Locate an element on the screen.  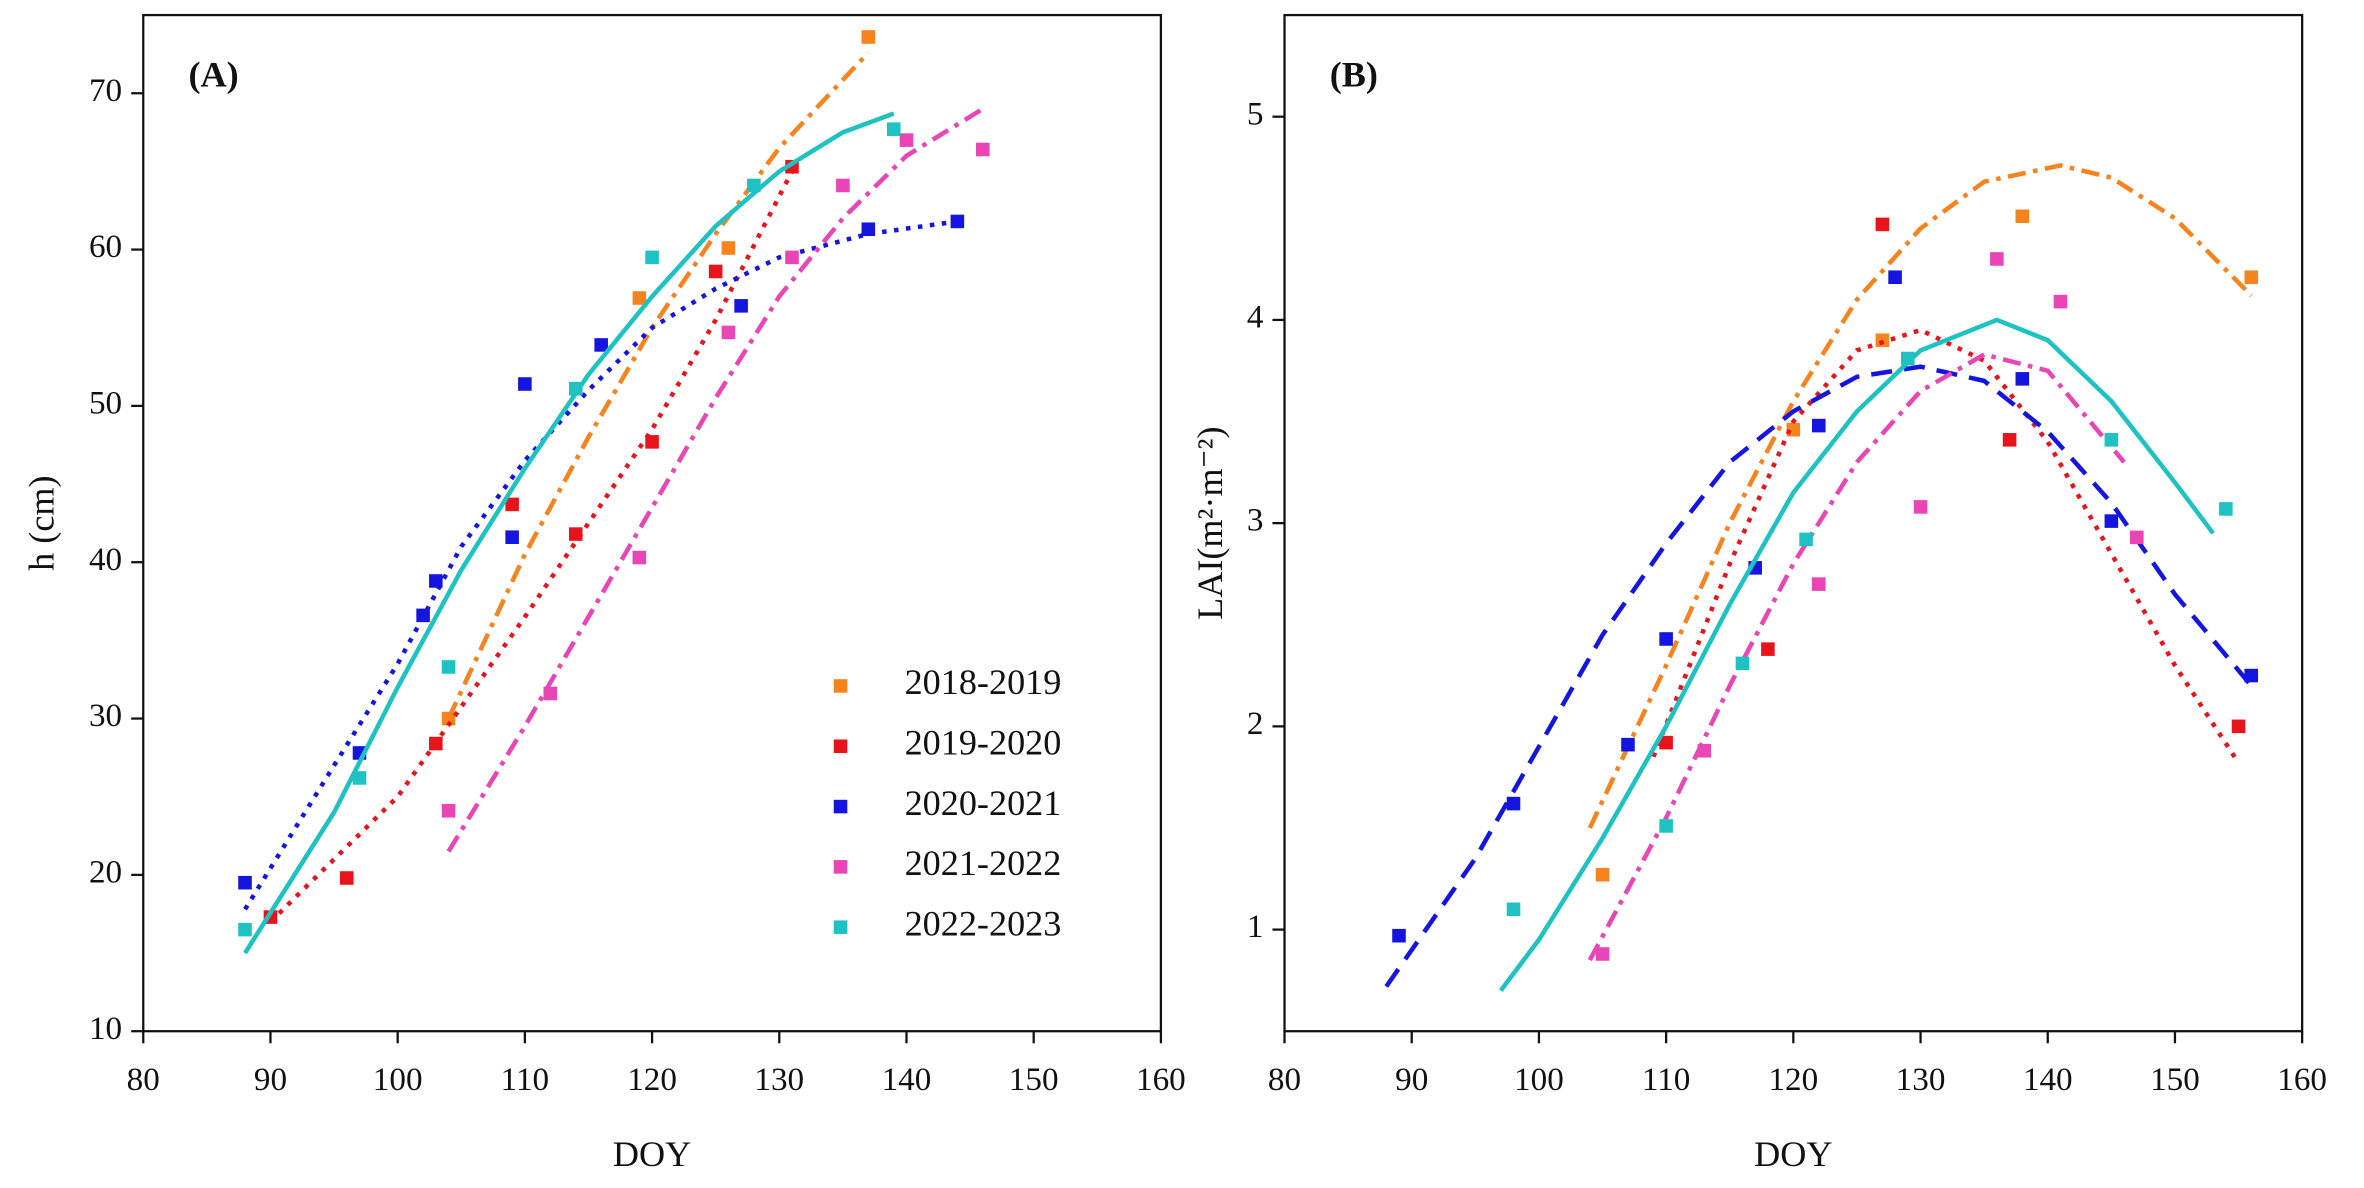
y-tick-label: 3 is located at coordinates (1255, 520).